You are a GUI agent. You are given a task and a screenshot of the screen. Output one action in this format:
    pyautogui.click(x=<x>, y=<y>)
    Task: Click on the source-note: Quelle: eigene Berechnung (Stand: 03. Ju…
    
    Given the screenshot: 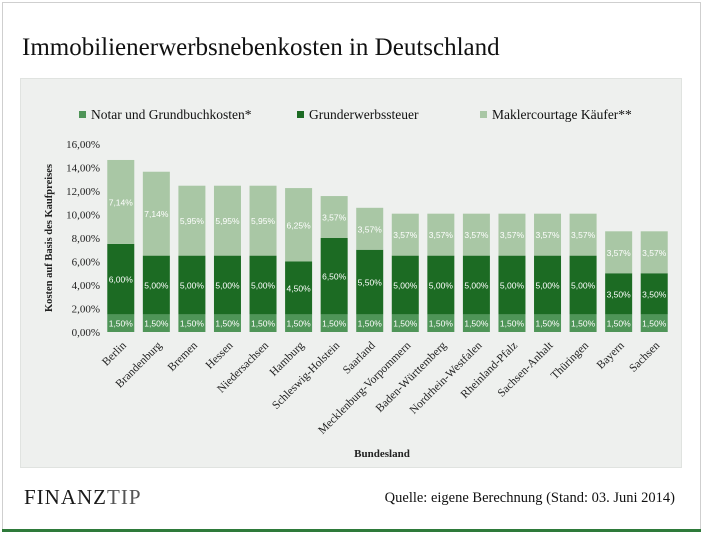 What is the action you would take?
    pyautogui.click(x=529, y=498)
    